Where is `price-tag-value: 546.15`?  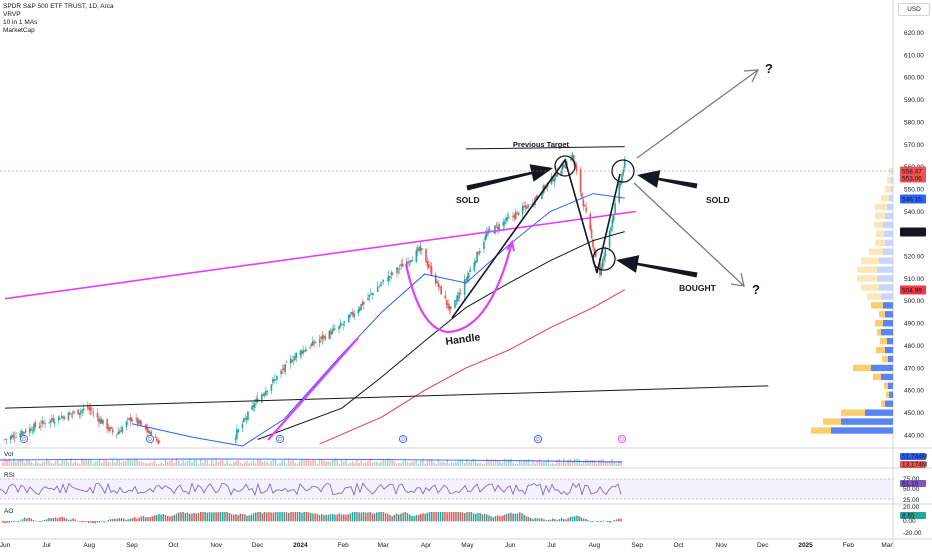 price-tag-value: 546.15 is located at coordinates (912, 199).